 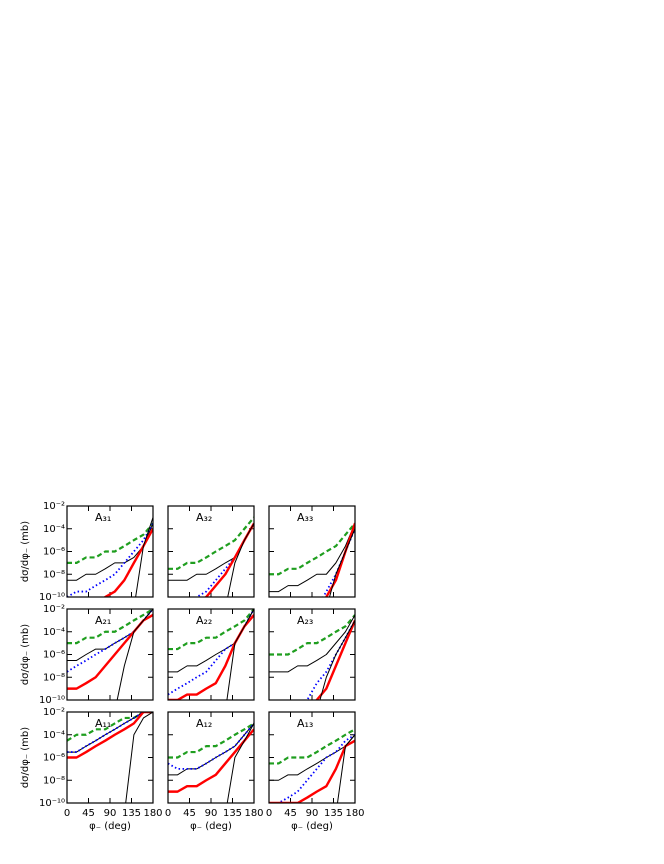 What do you see at coordinates (204, 620) in the screenshot?
I see `panel-title: A₂₂` at bounding box center [204, 620].